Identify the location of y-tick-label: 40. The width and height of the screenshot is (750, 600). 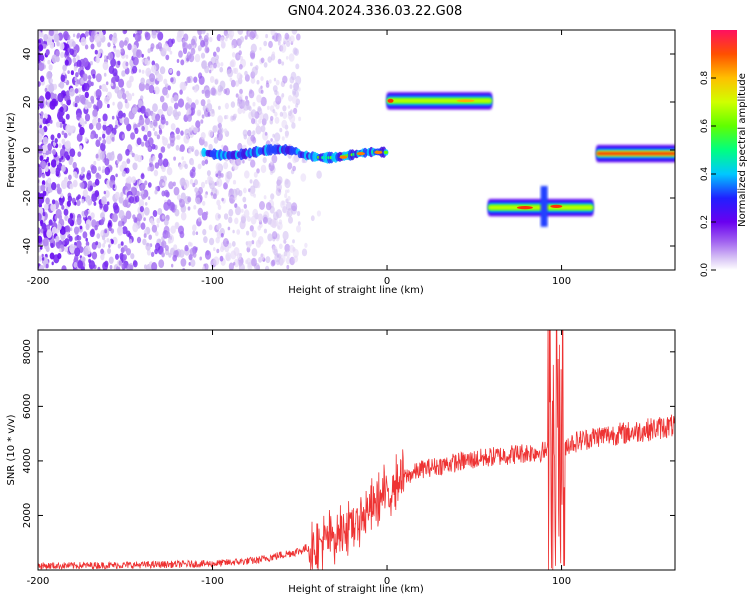
(27, 54).